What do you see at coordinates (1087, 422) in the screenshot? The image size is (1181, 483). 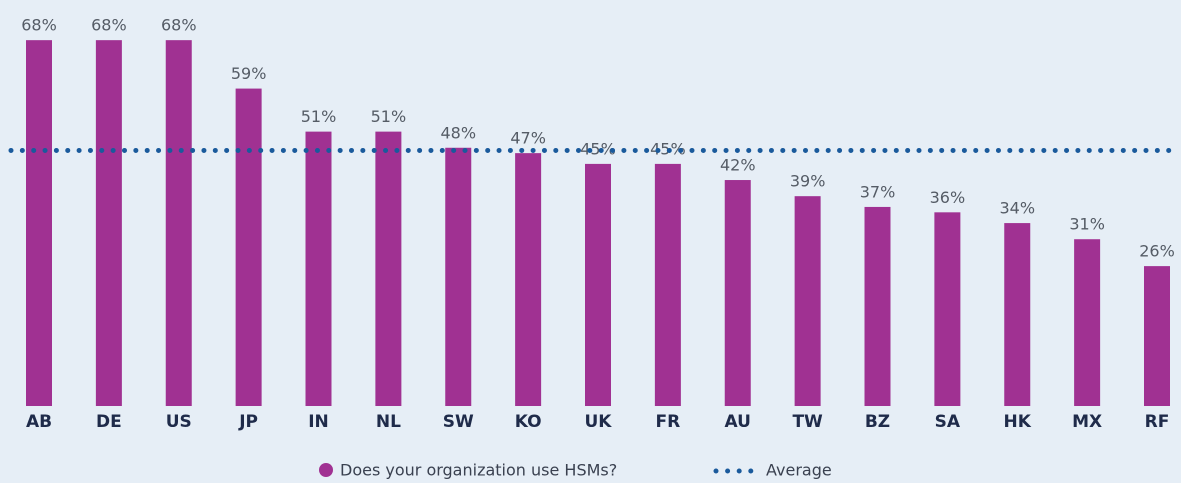 I see `x-tick-label: MX` at bounding box center [1087, 422].